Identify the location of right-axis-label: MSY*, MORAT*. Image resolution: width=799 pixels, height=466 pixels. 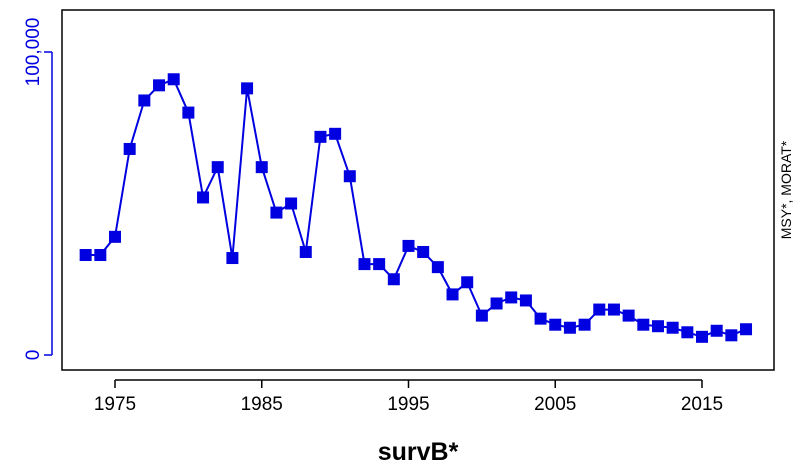
(786, 189).